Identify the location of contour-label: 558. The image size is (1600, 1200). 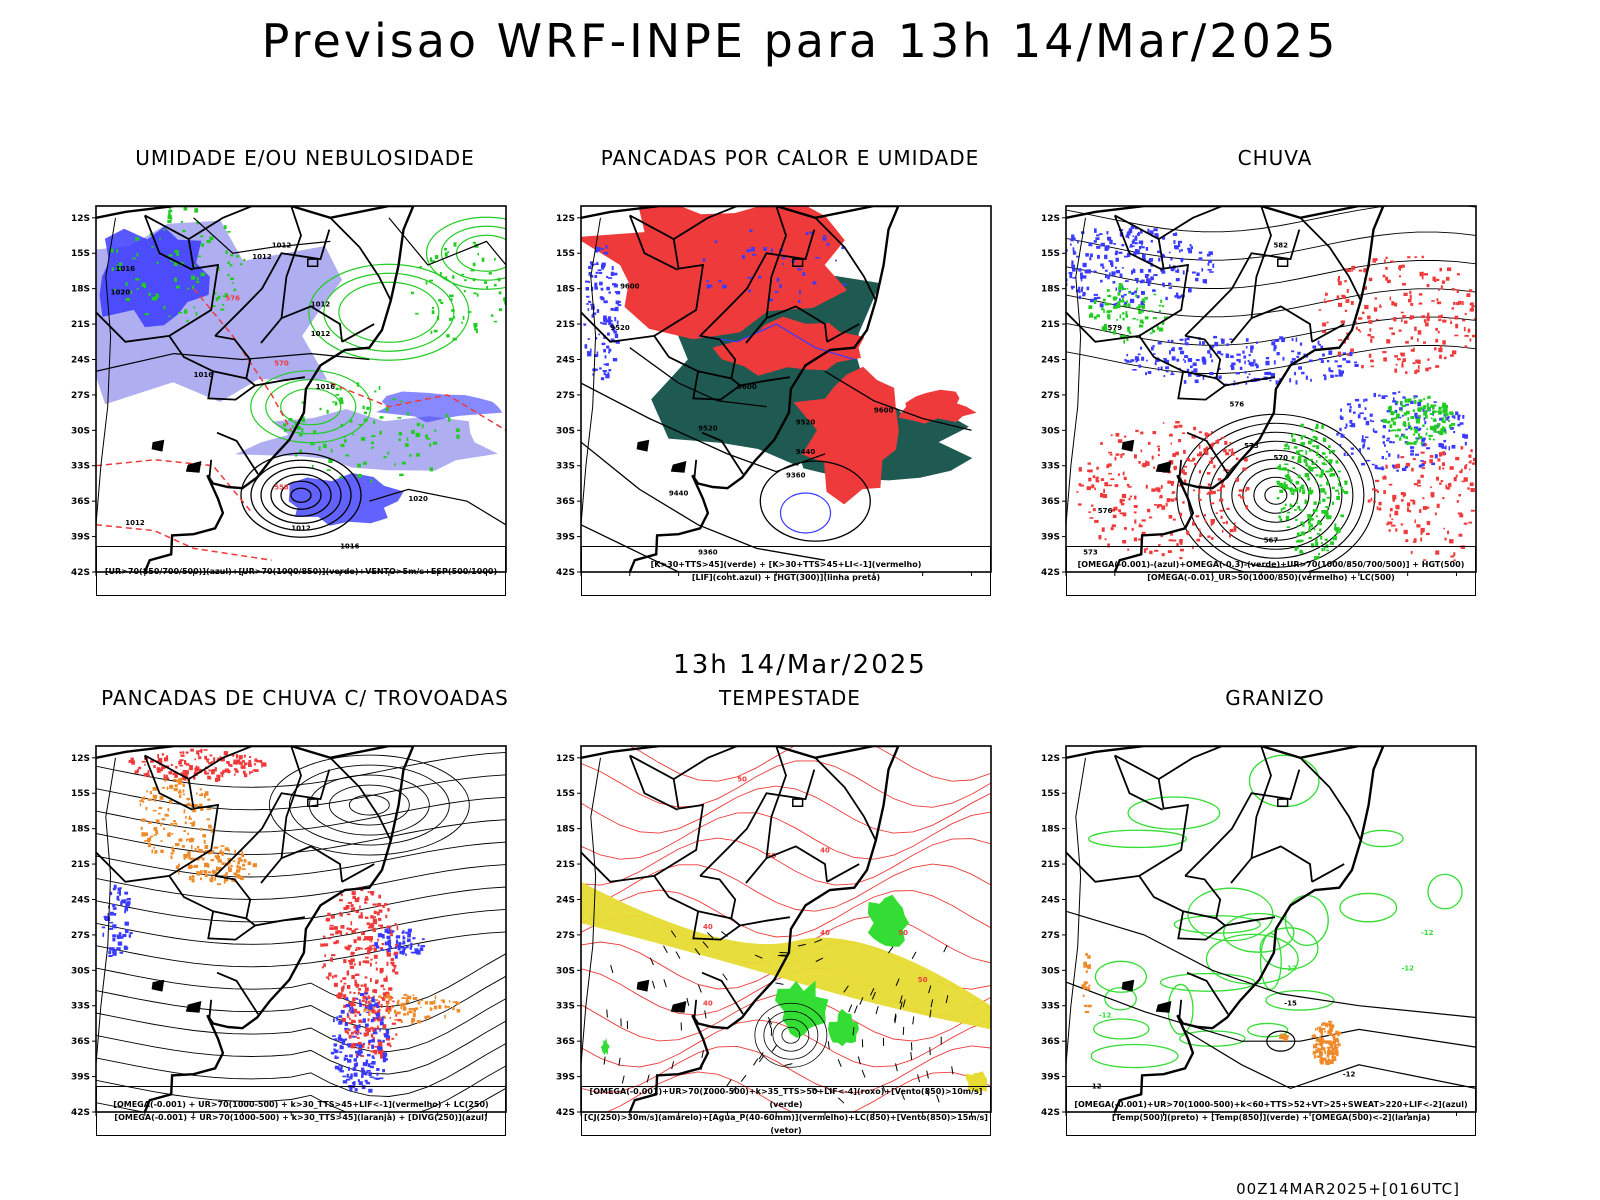
(281, 487).